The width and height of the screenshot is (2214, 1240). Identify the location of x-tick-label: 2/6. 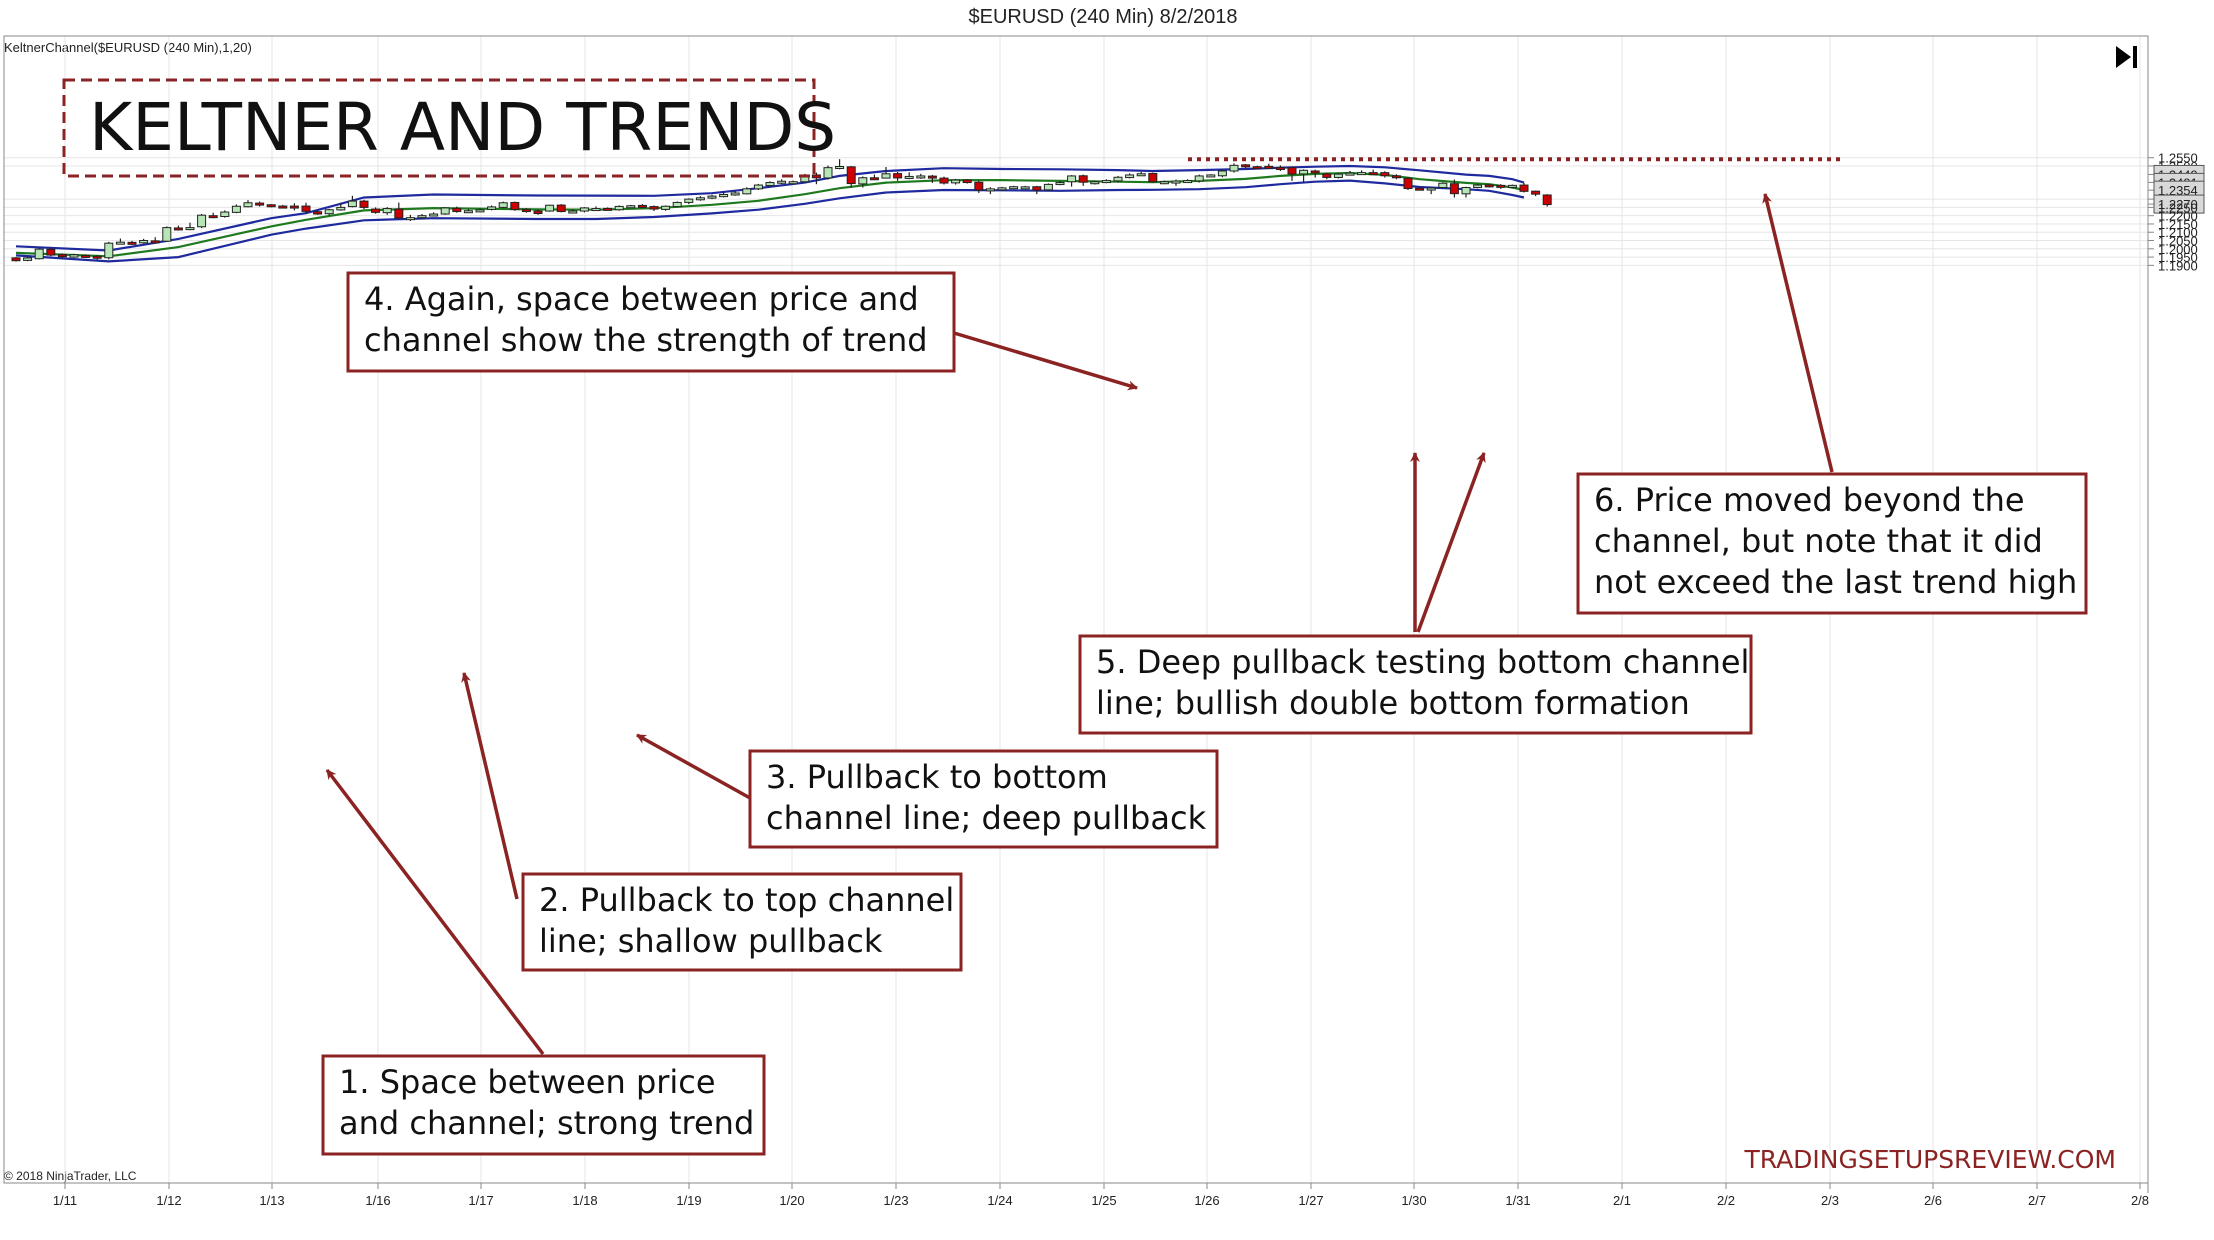
(1933, 1200).